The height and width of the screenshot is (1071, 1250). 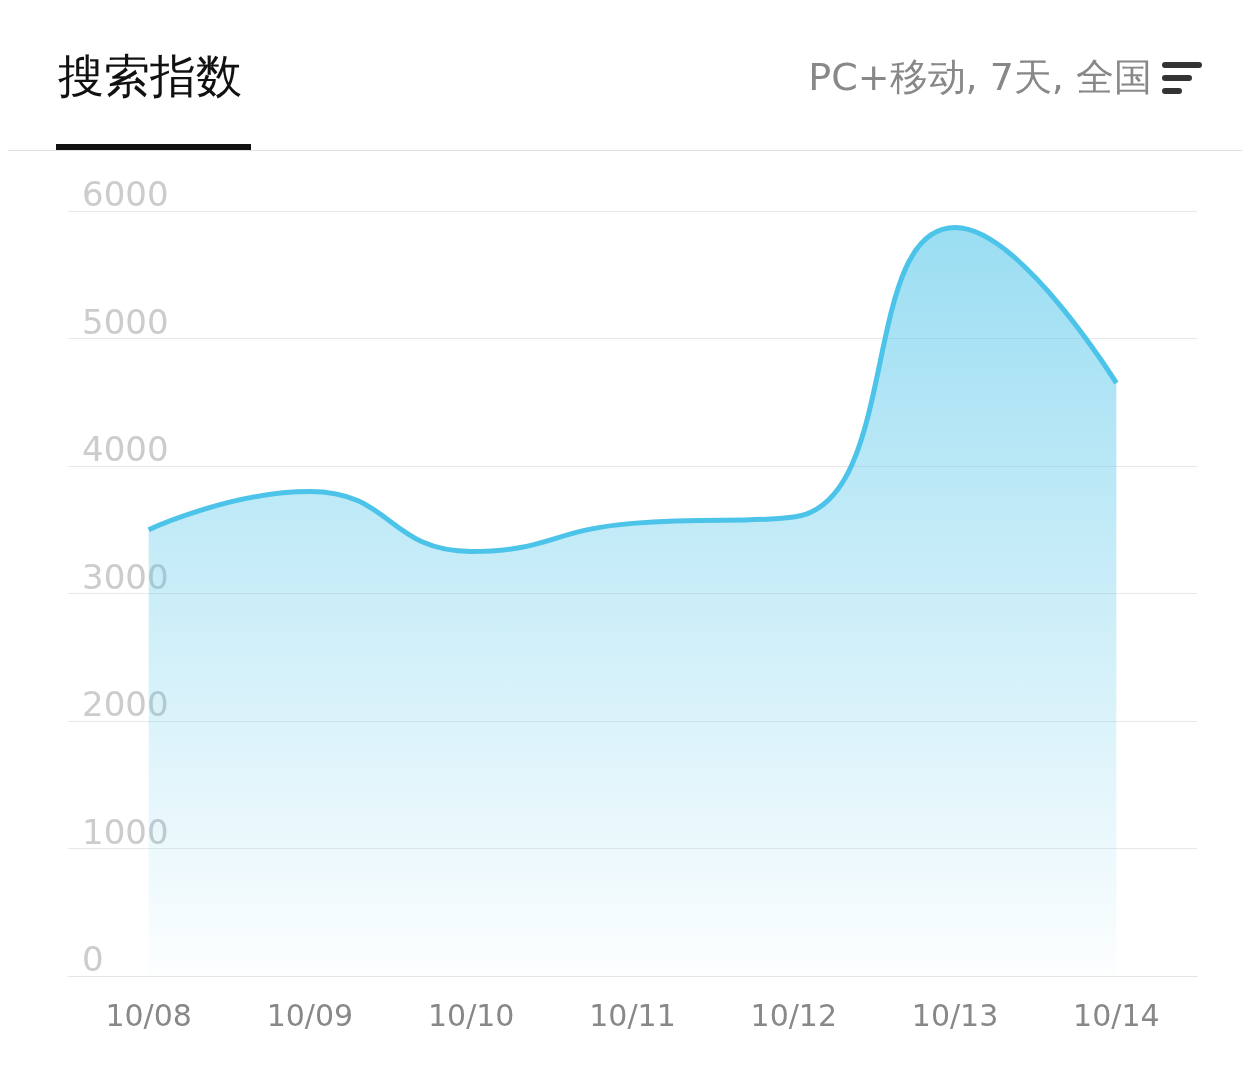 I want to click on x-tick-label: 10/11, so click(x=632, y=1015).